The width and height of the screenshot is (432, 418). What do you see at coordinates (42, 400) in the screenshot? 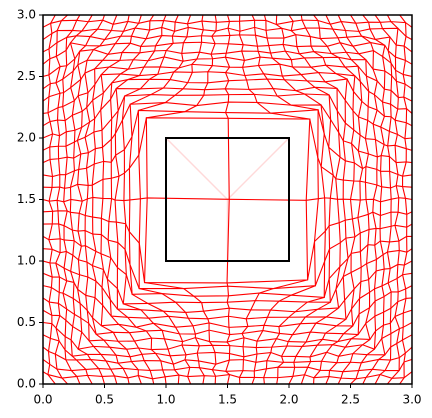
I see `x-tick-label: 0.0` at bounding box center [42, 400].